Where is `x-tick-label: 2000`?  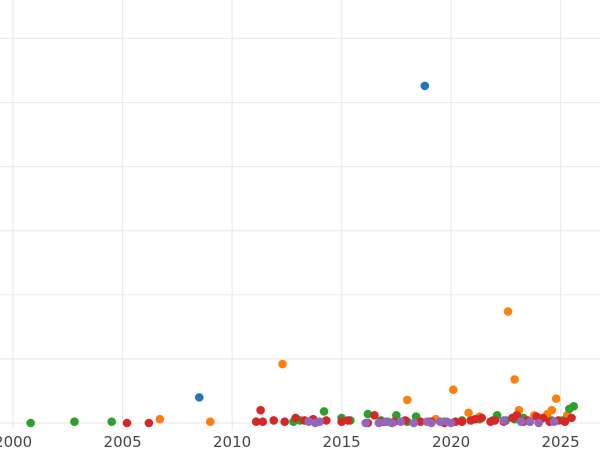
x-tick-label: 2000 is located at coordinates (16, 441).